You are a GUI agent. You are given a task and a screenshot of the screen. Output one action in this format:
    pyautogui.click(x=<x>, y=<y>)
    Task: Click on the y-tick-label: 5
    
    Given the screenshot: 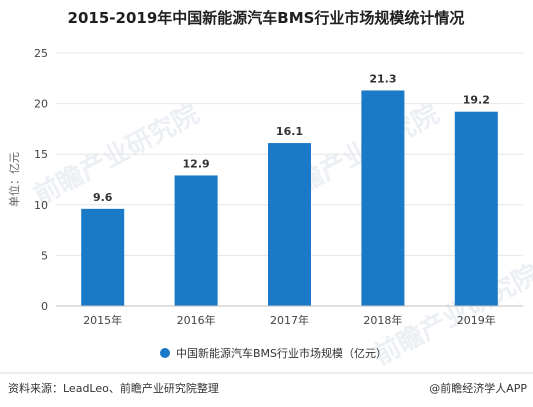 What is the action you would take?
    pyautogui.click(x=44, y=255)
    